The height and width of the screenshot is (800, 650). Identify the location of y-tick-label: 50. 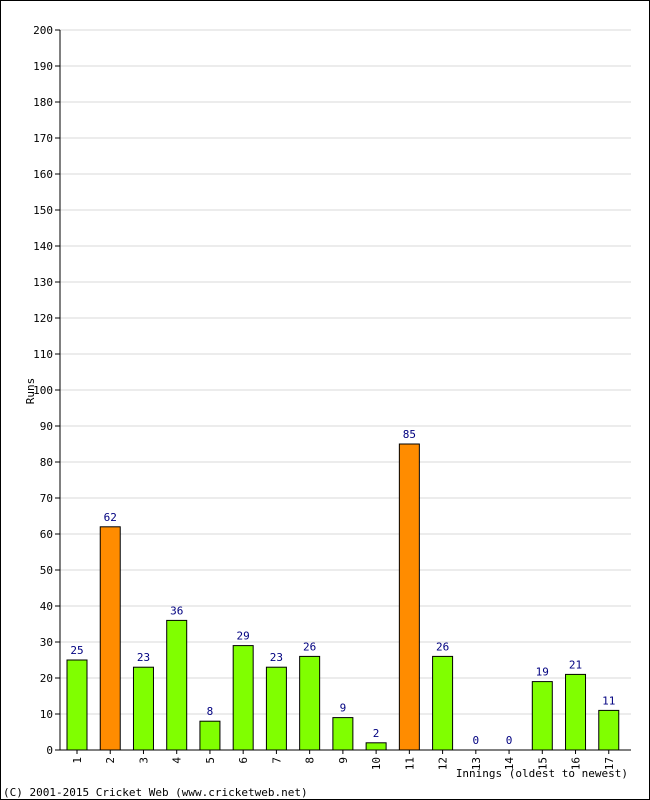
(46, 570).